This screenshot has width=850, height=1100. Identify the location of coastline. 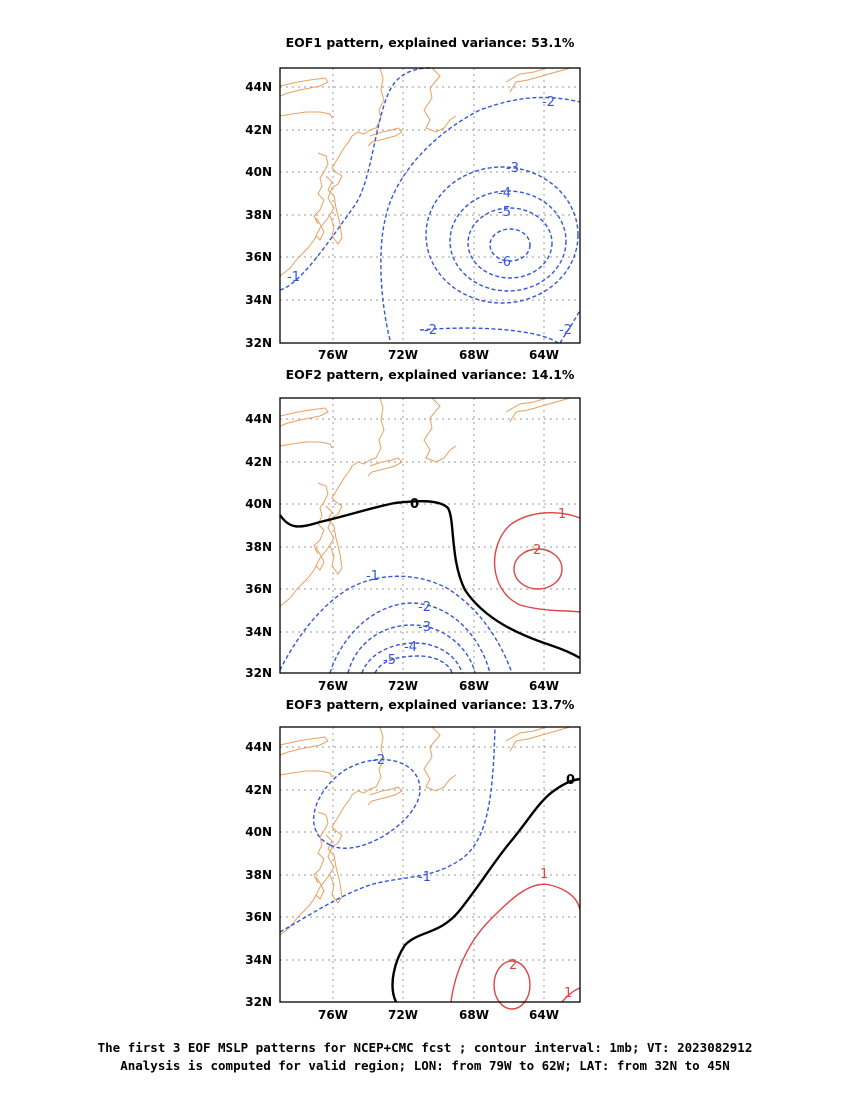
(425, 831).